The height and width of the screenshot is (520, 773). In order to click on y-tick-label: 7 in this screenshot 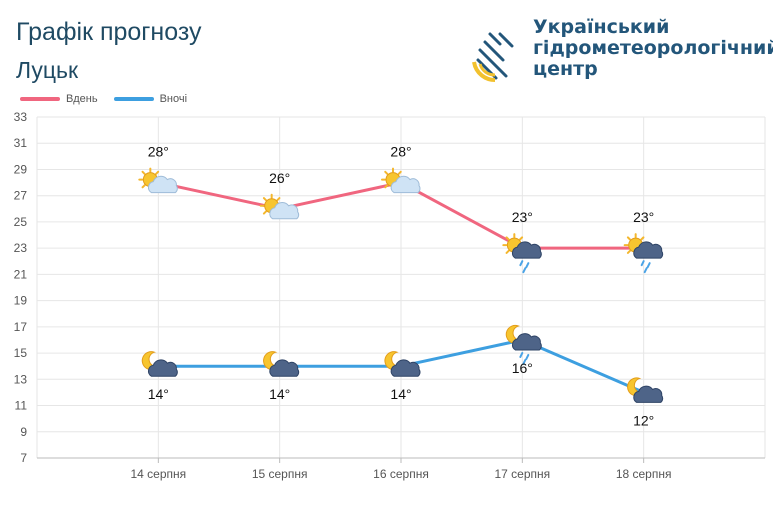, I will do `click(23, 458)`.